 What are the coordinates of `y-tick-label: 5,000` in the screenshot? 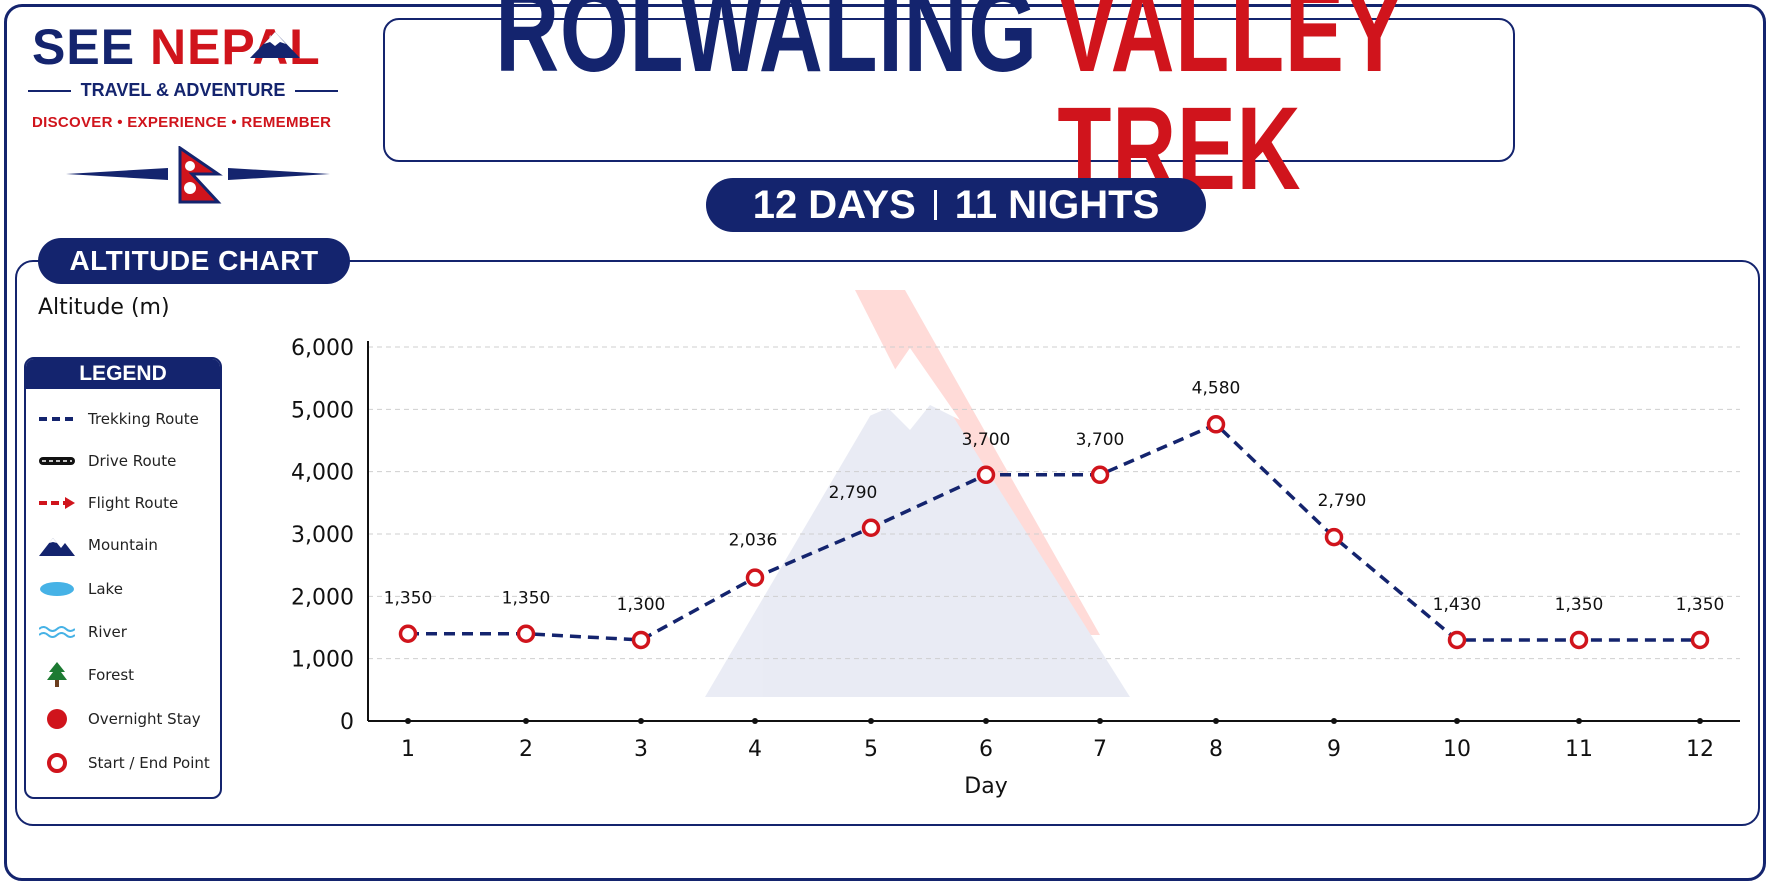 It's located at (322, 410).